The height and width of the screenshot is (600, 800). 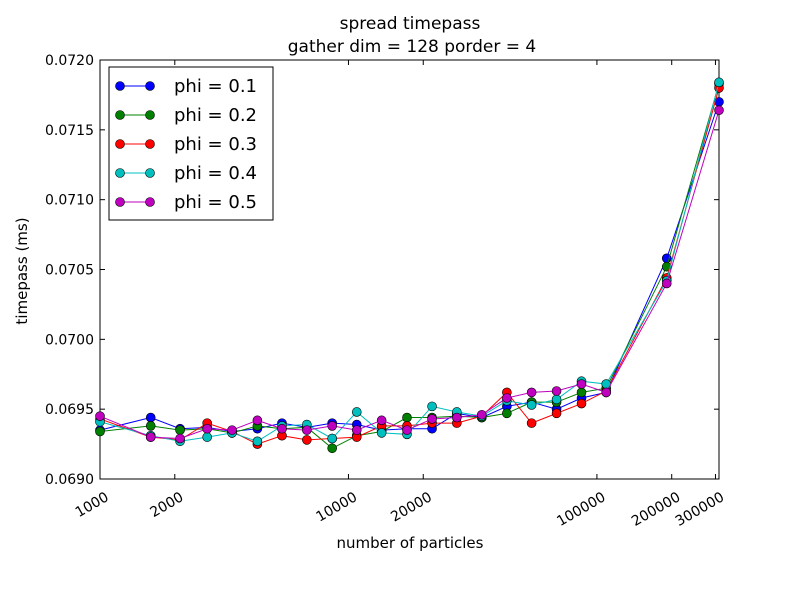 I want to click on legend-label: phi = 0.2, so click(x=215, y=115).